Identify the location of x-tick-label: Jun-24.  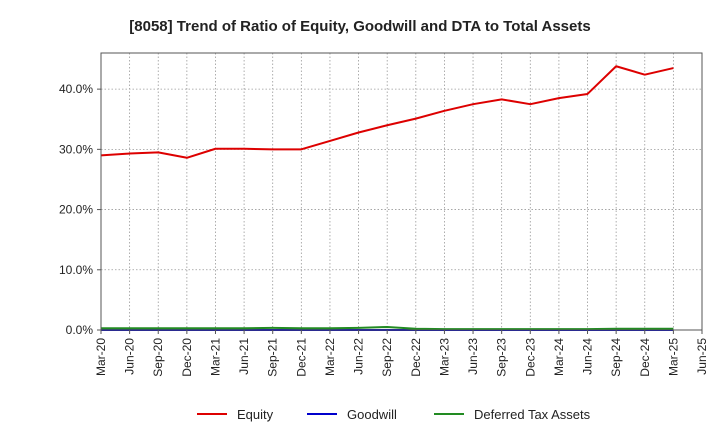
(588, 356).